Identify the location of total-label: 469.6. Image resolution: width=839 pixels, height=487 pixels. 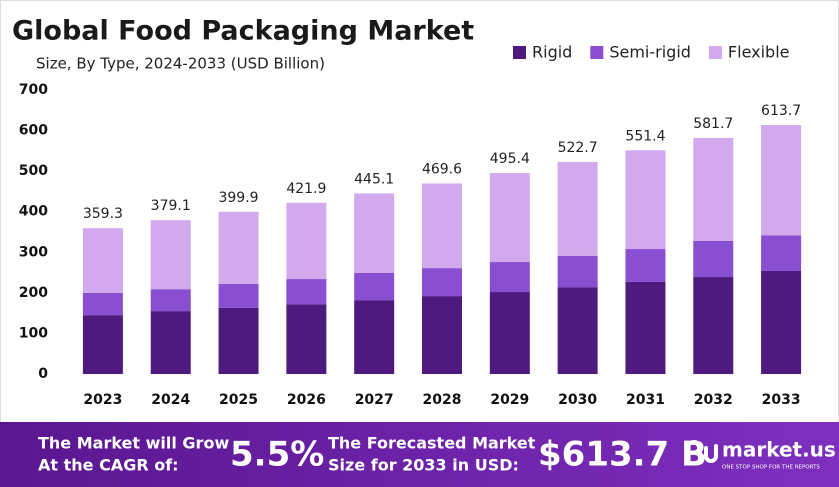
(442, 169).